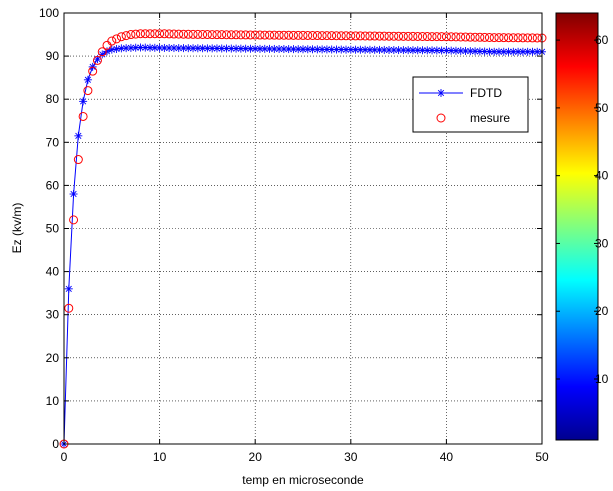 The width and height of the screenshot is (613, 491). I want to click on x-tick-label: 10, so click(160, 457).